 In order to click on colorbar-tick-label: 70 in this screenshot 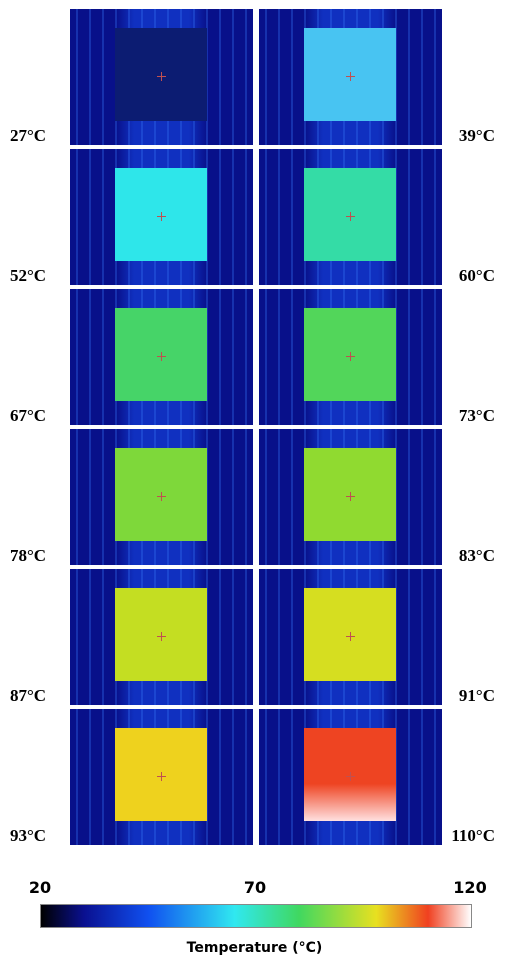, I will do `click(255, 887)`.